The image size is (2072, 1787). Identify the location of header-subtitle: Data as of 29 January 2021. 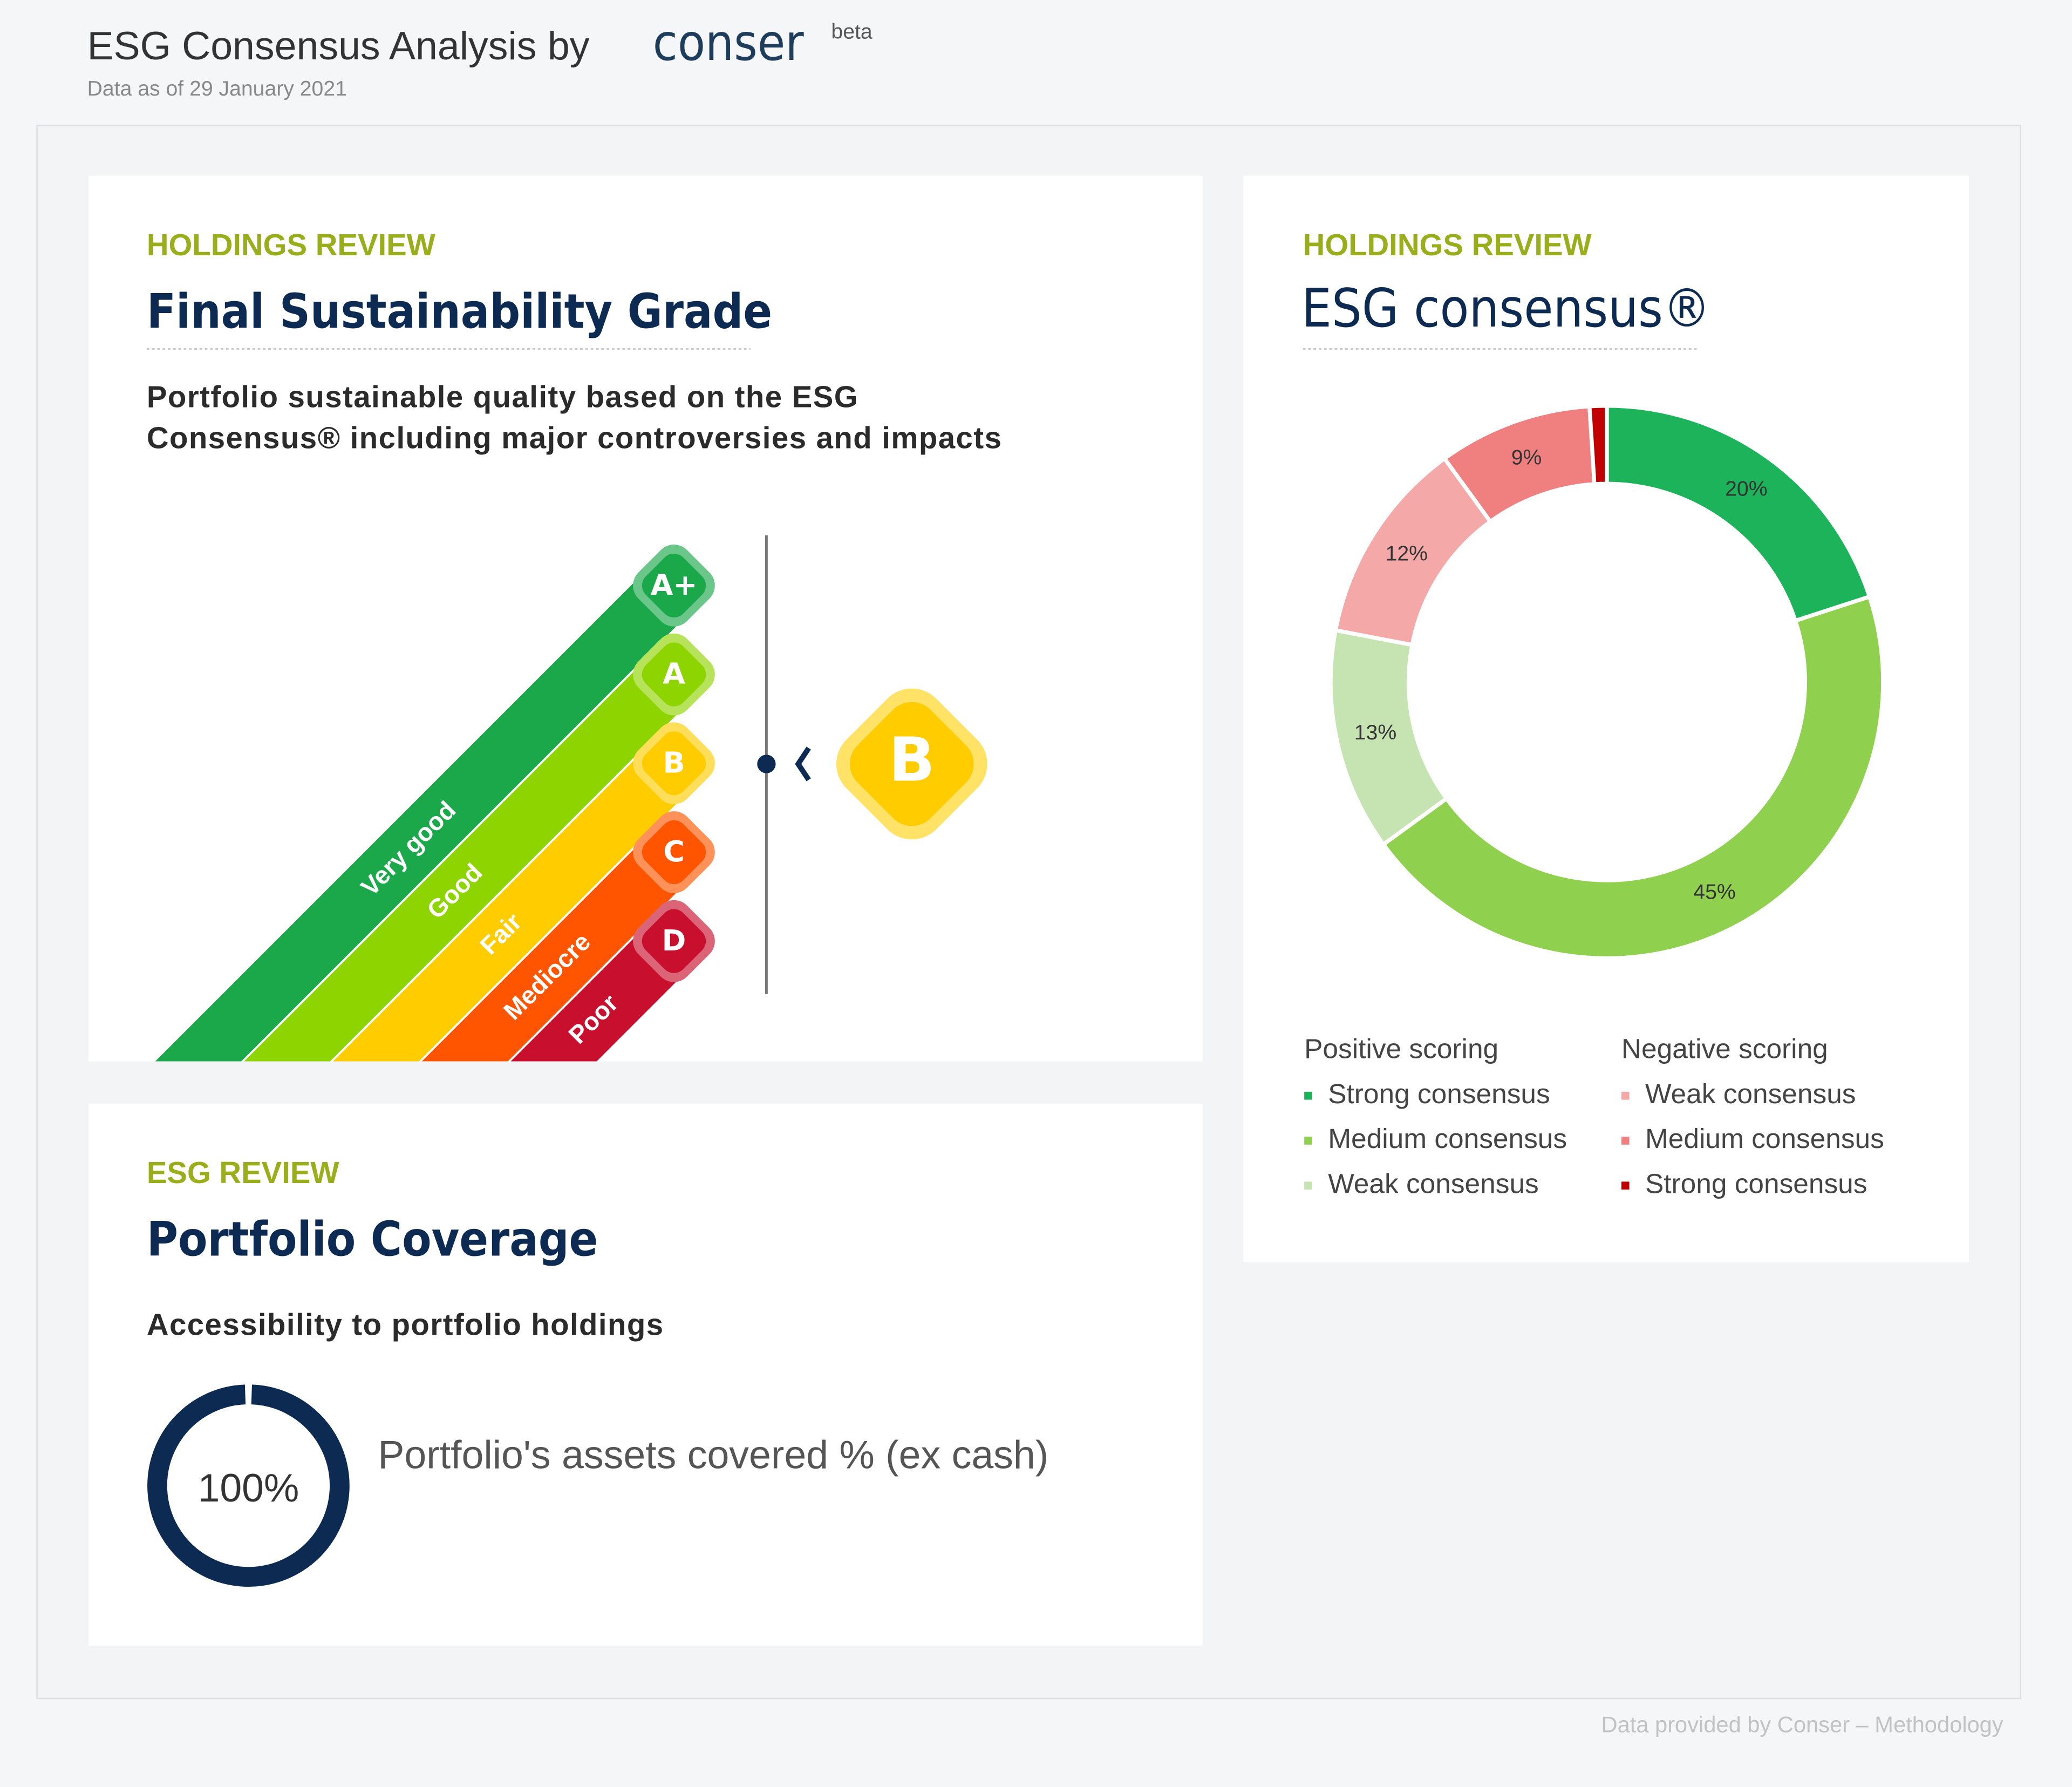
(217, 89).